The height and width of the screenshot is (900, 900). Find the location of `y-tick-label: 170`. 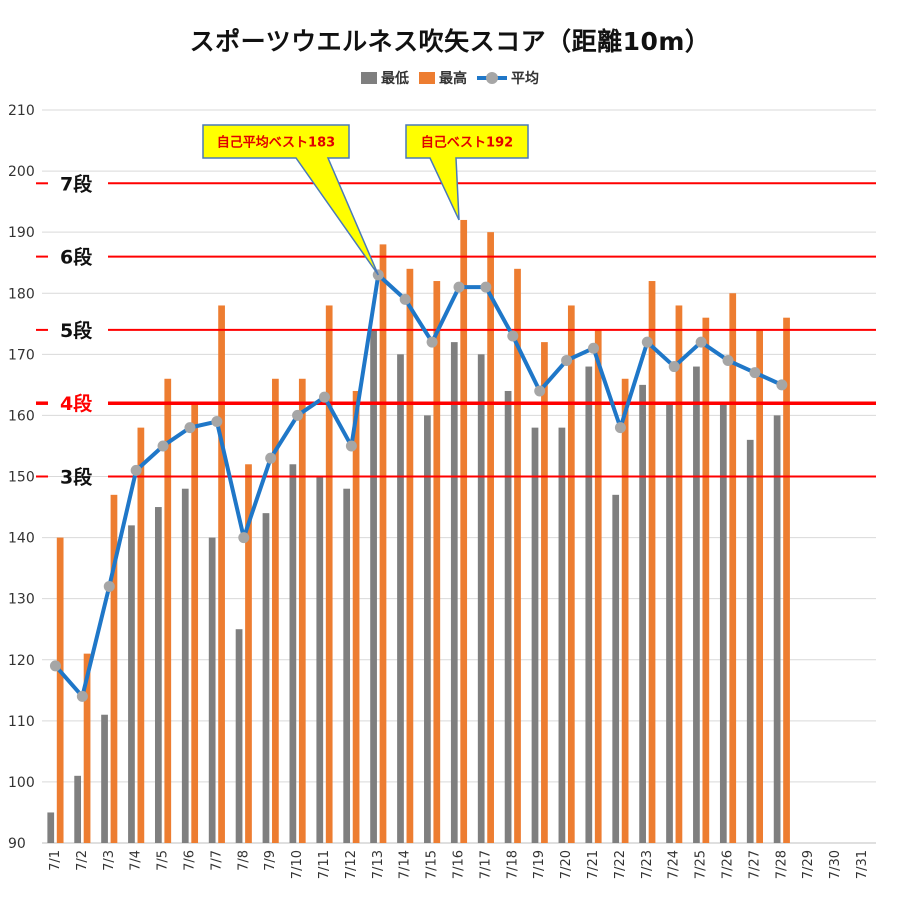

y-tick-label: 170 is located at coordinates (21, 355).